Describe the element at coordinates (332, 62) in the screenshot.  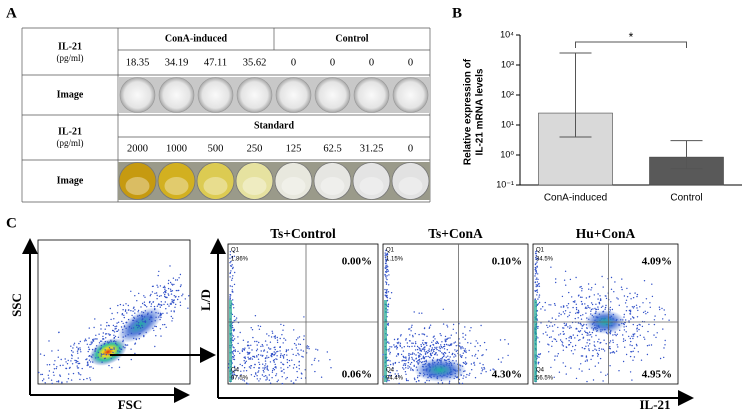
I see `cell-value: 0` at that location.